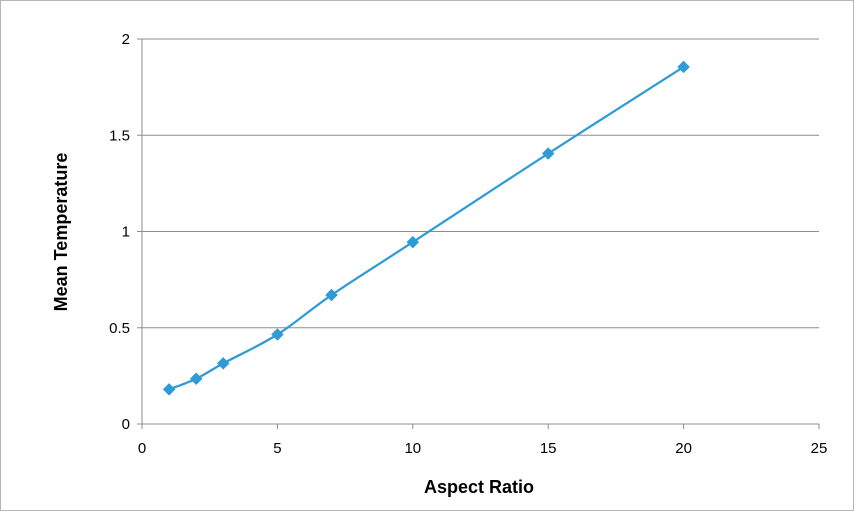  Describe the element at coordinates (142, 448) in the screenshot. I see `x-tick-label: 0` at that location.